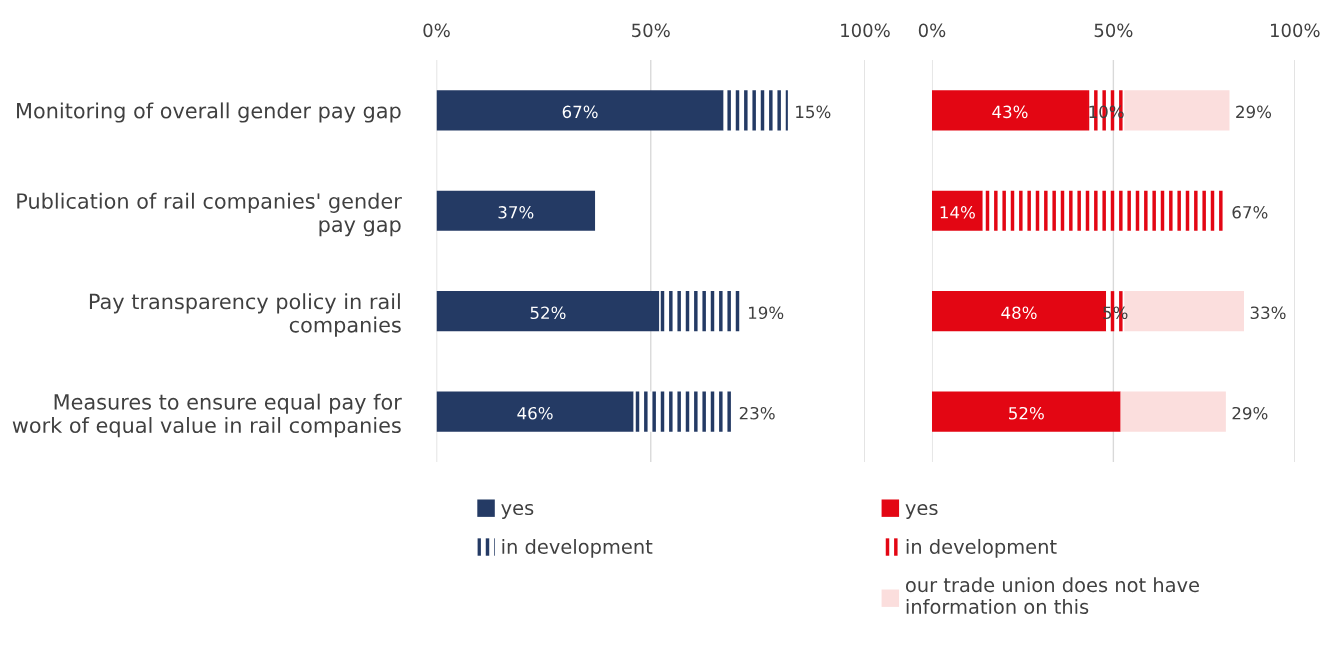  I want to click on data-label: 37%, so click(516, 212).